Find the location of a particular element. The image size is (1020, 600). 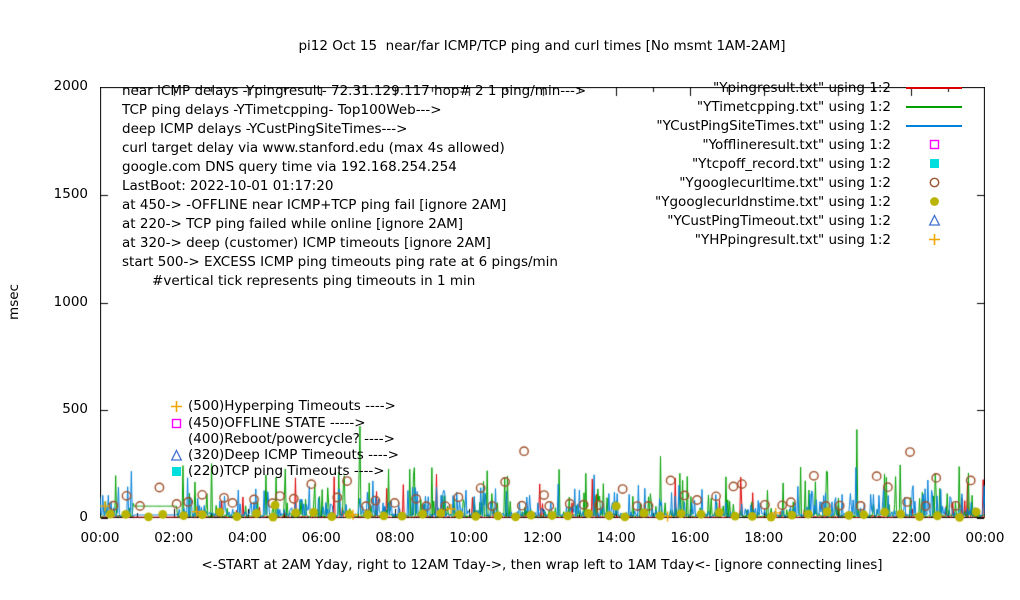

x-tick-label: 10:00 is located at coordinates (469, 538).